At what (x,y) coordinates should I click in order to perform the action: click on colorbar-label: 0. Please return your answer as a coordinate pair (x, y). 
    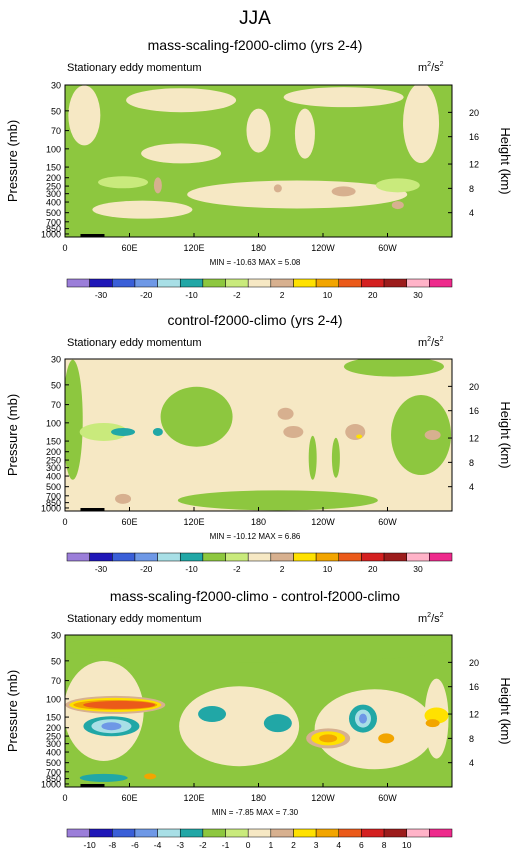
    Looking at the image, I should click on (248, 845).